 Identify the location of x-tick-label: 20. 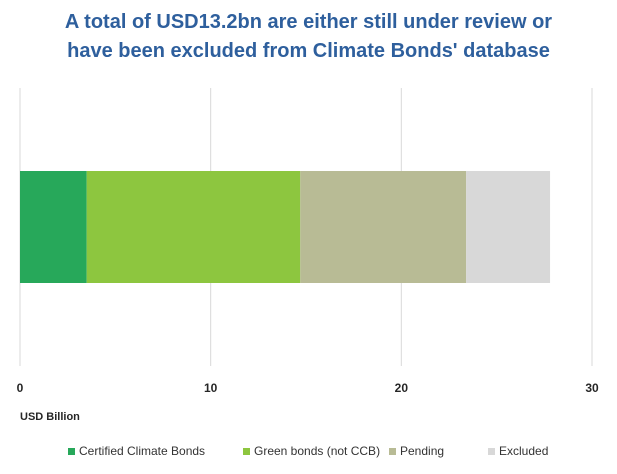
(402, 388).